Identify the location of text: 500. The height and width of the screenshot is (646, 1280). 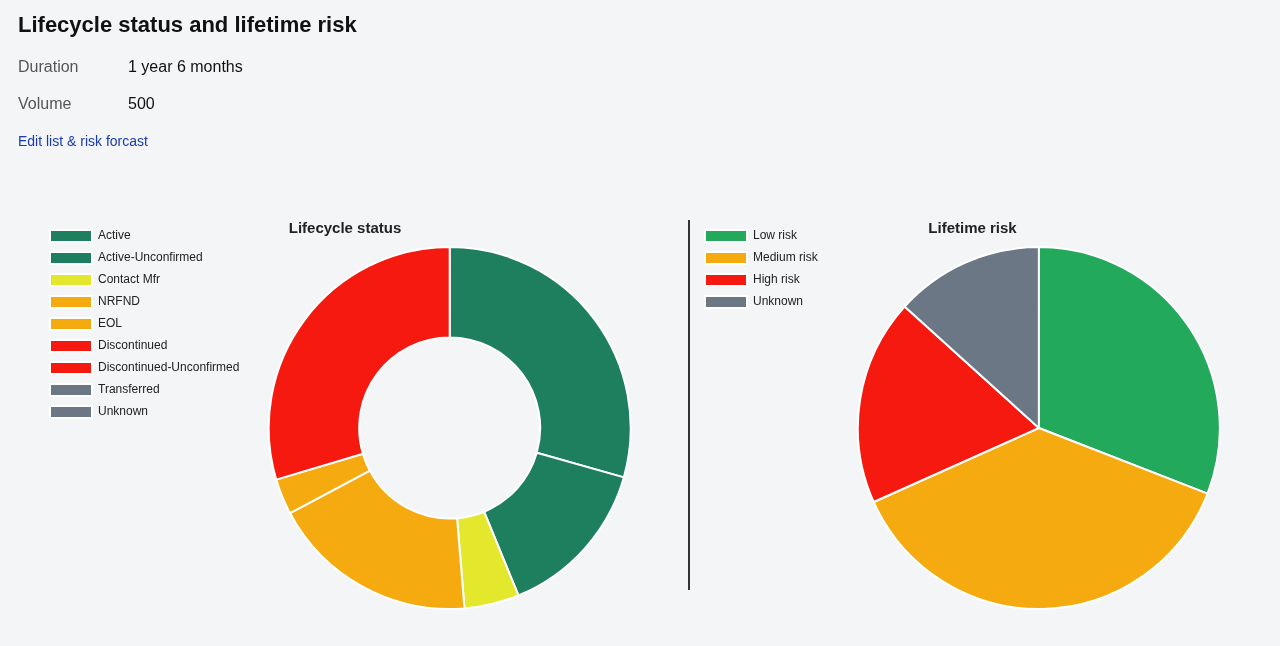
(141, 104).